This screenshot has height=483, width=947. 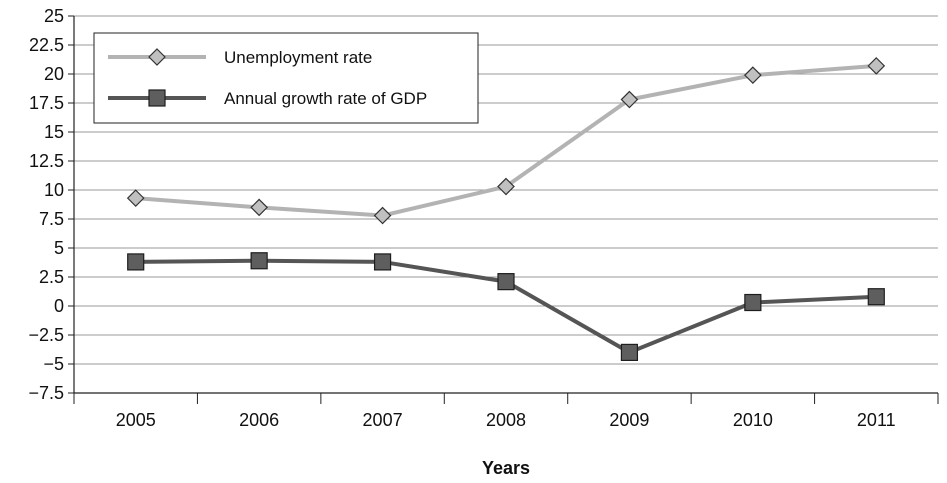 What do you see at coordinates (876, 420) in the screenshot?
I see `x-tick-label: 2011` at bounding box center [876, 420].